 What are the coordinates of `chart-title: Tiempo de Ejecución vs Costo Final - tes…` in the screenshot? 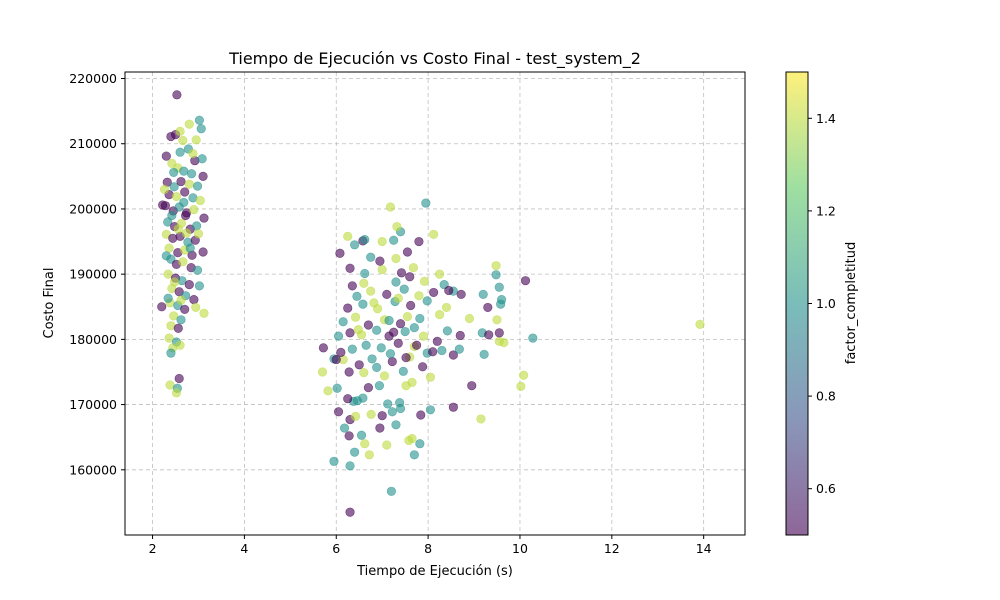 It's located at (434, 59).